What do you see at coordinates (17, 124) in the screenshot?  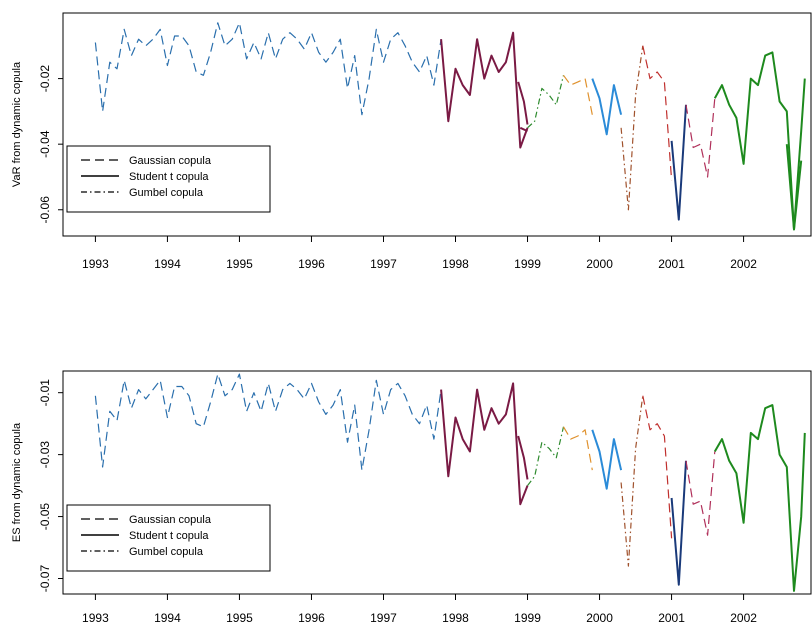 I see `y-axis-label: VaR from dynamic copula` at bounding box center [17, 124].